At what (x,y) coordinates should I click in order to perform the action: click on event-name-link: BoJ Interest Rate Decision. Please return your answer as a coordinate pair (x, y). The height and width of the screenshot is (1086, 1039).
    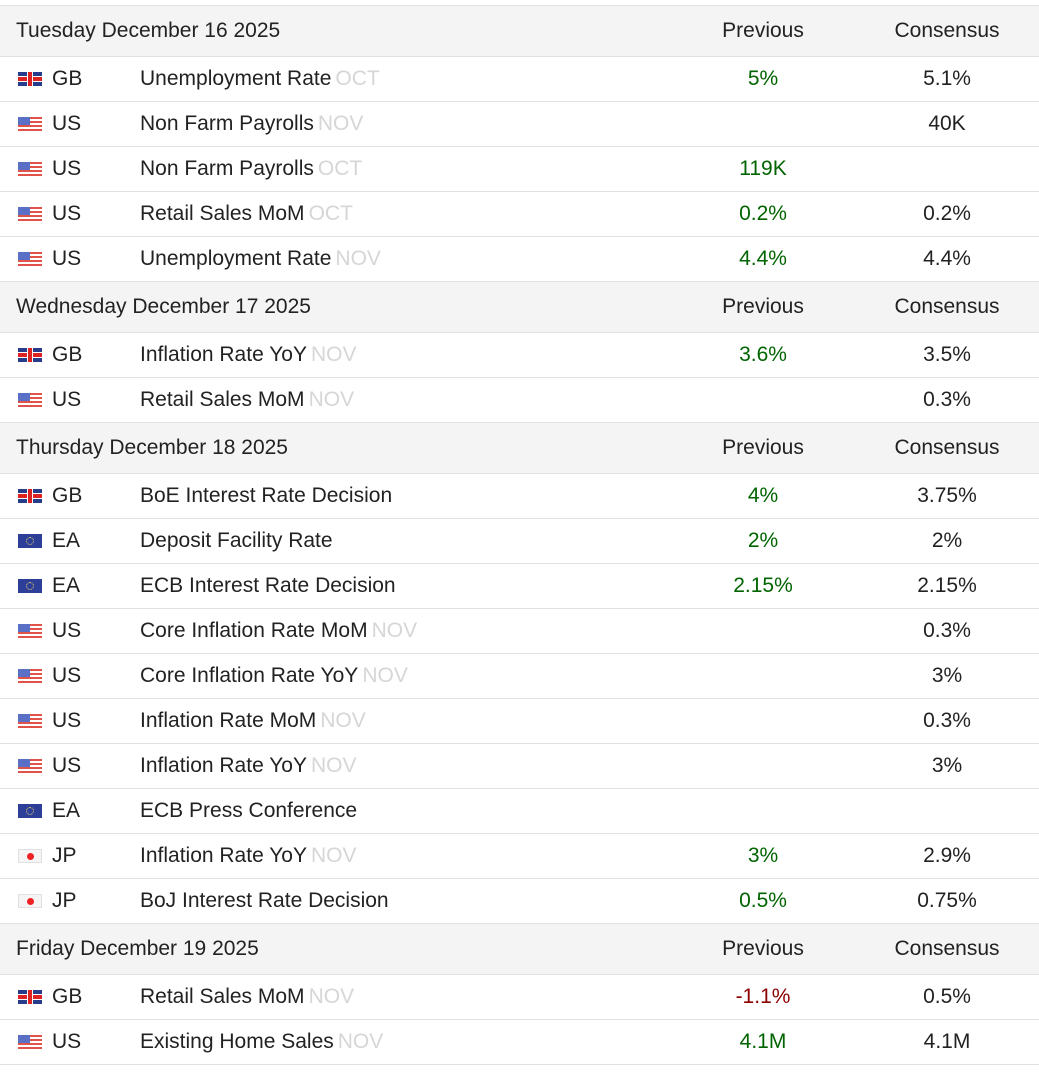
    Looking at the image, I should click on (264, 900).